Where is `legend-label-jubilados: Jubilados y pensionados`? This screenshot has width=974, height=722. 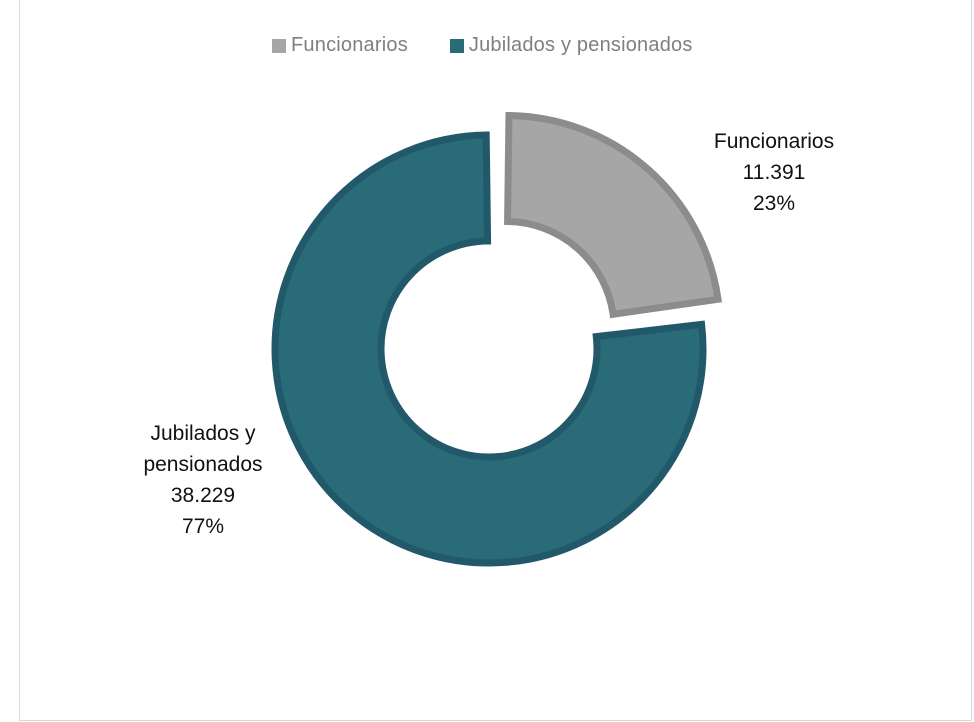
legend-label-jubilados: Jubilados y pensionados is located at coordinates (580, 45).